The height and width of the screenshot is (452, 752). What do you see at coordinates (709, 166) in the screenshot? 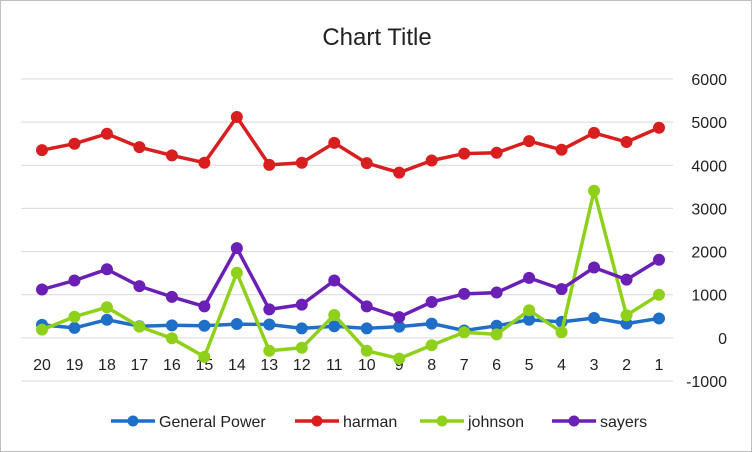
I see `y-tick-label: 4000` at bounding box center [709, 166].